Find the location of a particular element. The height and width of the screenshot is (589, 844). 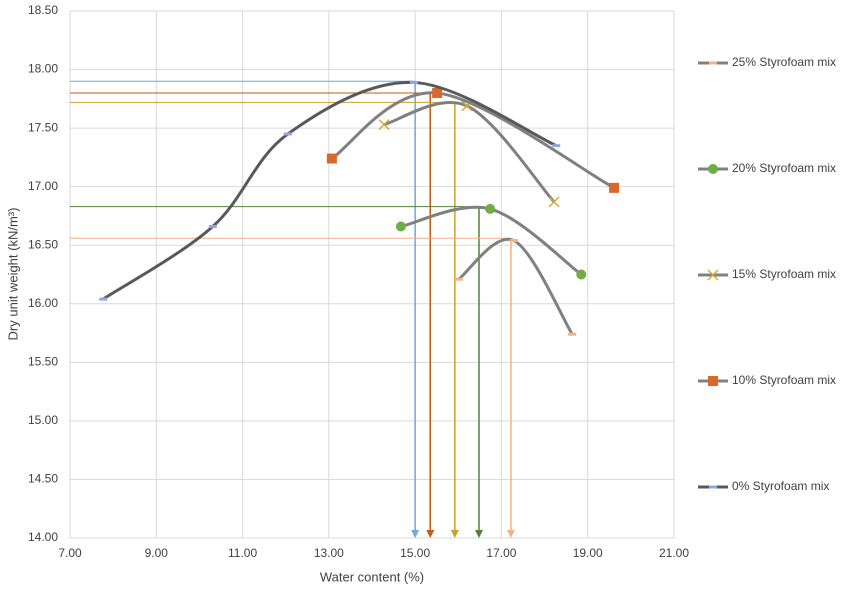

legend-label: 20% Styrofoam mix is located at coordinates (784, 168).